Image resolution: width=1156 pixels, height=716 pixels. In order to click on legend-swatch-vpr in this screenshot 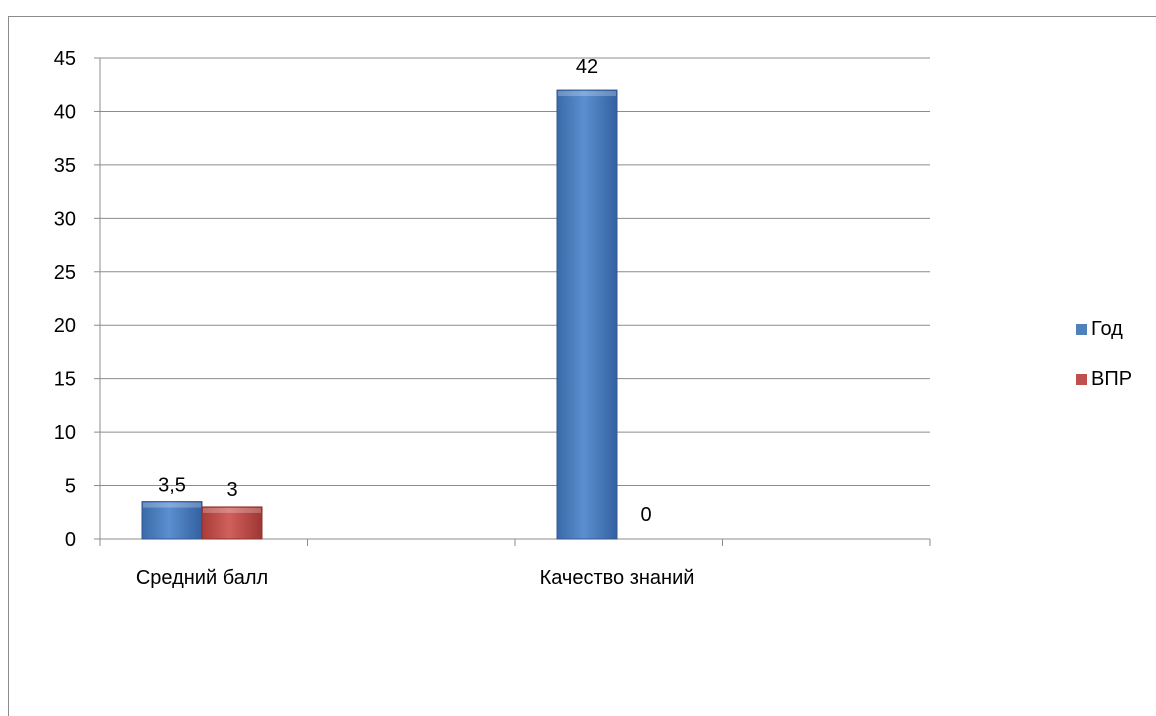, I will do `click(1081, 379)`.